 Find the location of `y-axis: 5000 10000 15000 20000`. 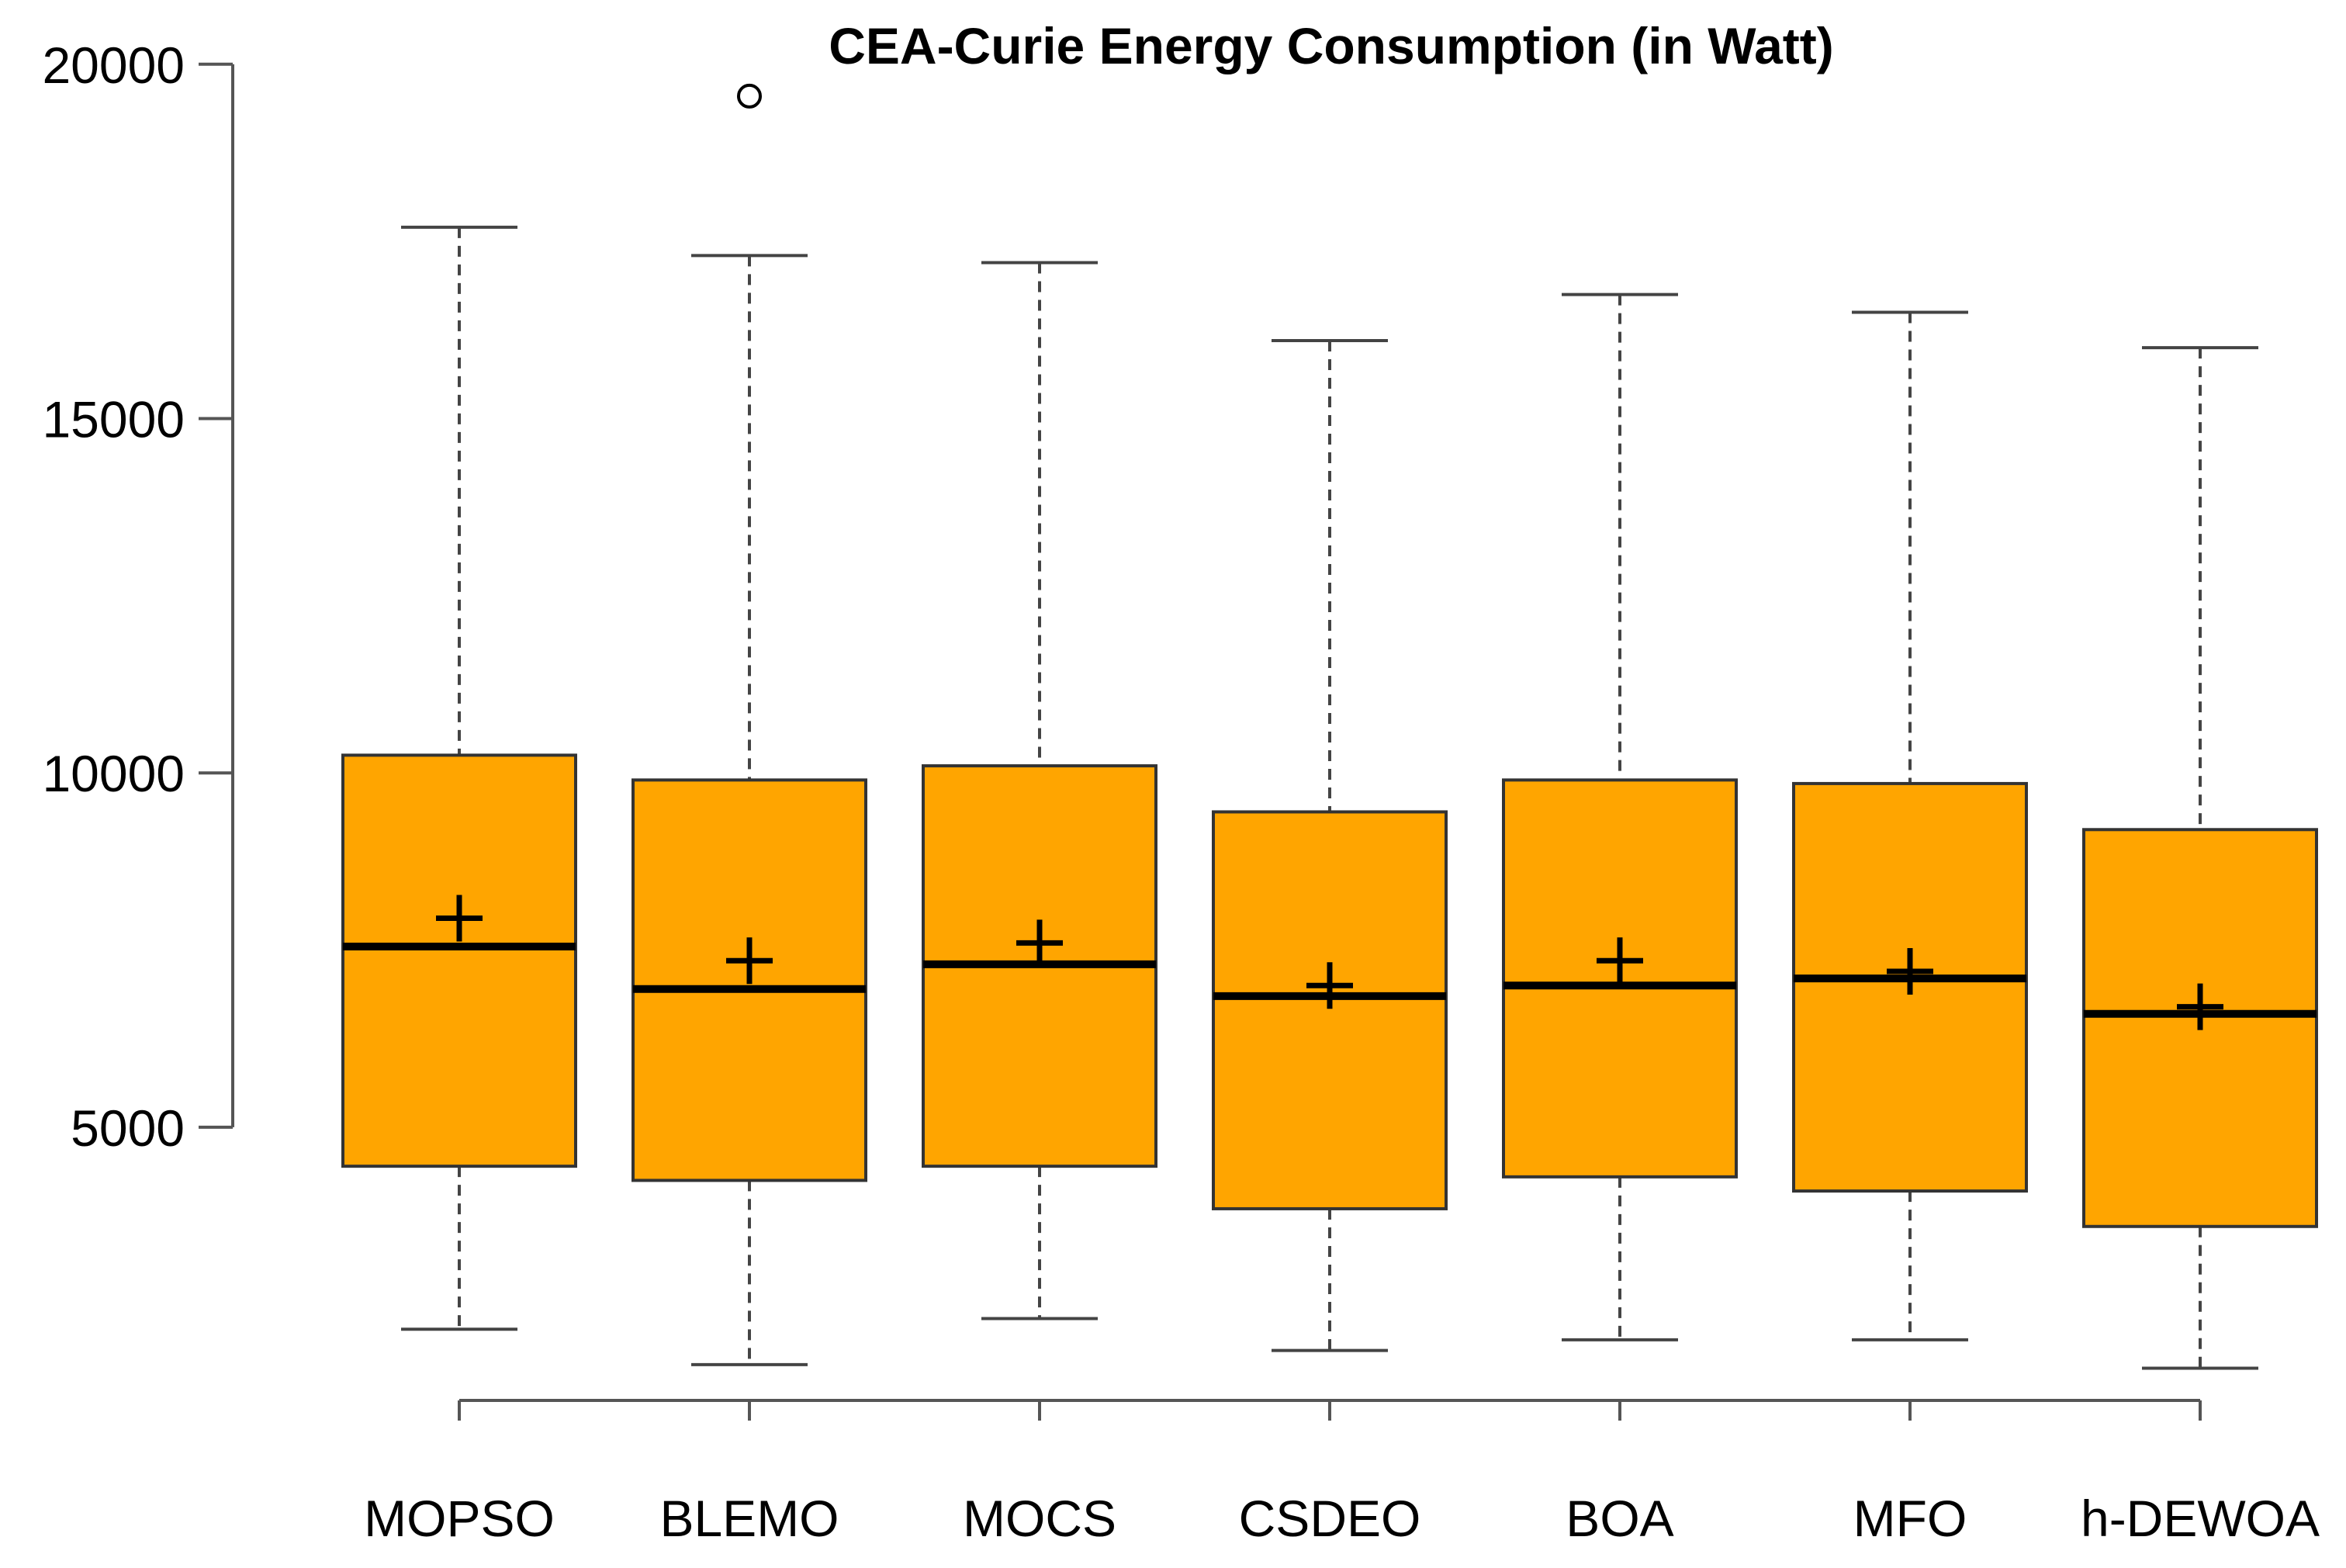

y-axis: 5000 10000 15000 20000 is located at coordinates (138, 597).